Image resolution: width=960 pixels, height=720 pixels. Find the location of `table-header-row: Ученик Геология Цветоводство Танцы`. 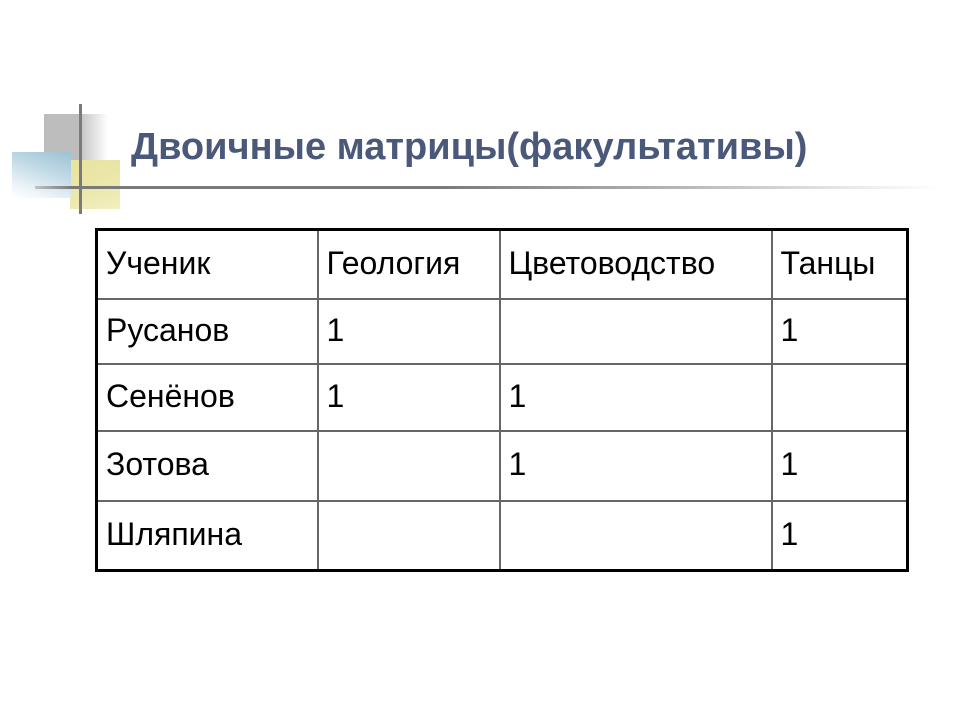

table-header-row: Ученик Геология Цветоводство Танцы is located at coordinates (502, 264).